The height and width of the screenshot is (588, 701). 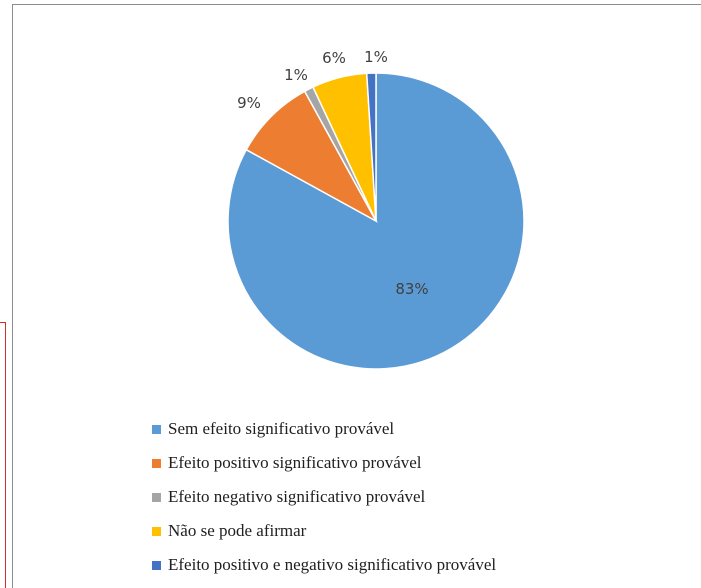 I want to click on data-label-5: 1%, so click(x=376, y=57).